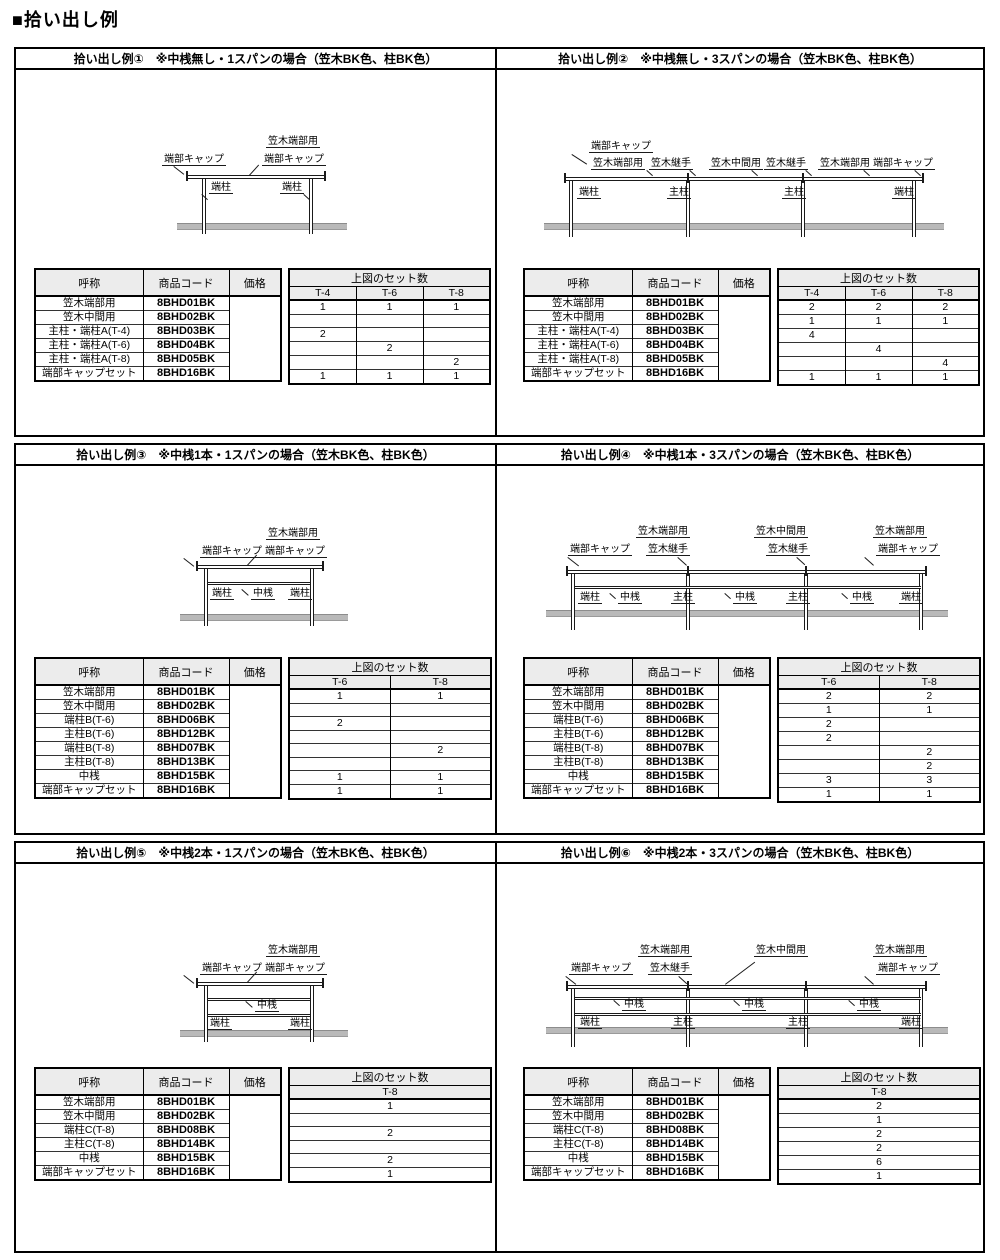 The width and height of the screenshot is (1000, 1260). Describe the element at coordinates (674, 734) in the screenshot. I see `product-code-cell: 8BHD12BK` at that location.